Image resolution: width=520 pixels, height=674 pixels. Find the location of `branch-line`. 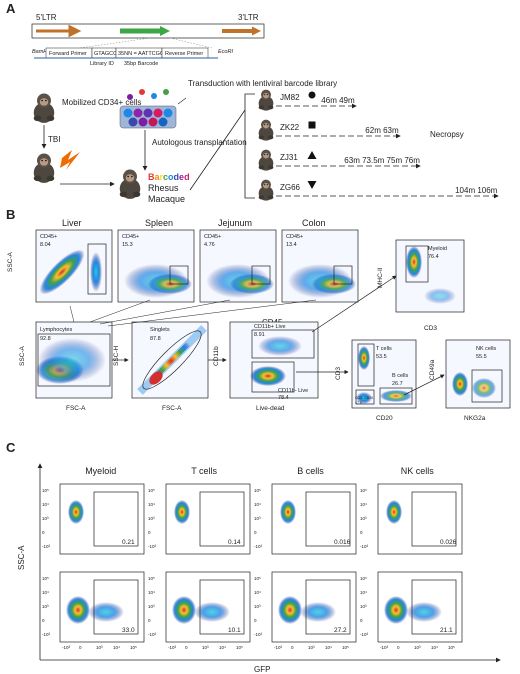

branch-line is located at coordinates (217, 150).